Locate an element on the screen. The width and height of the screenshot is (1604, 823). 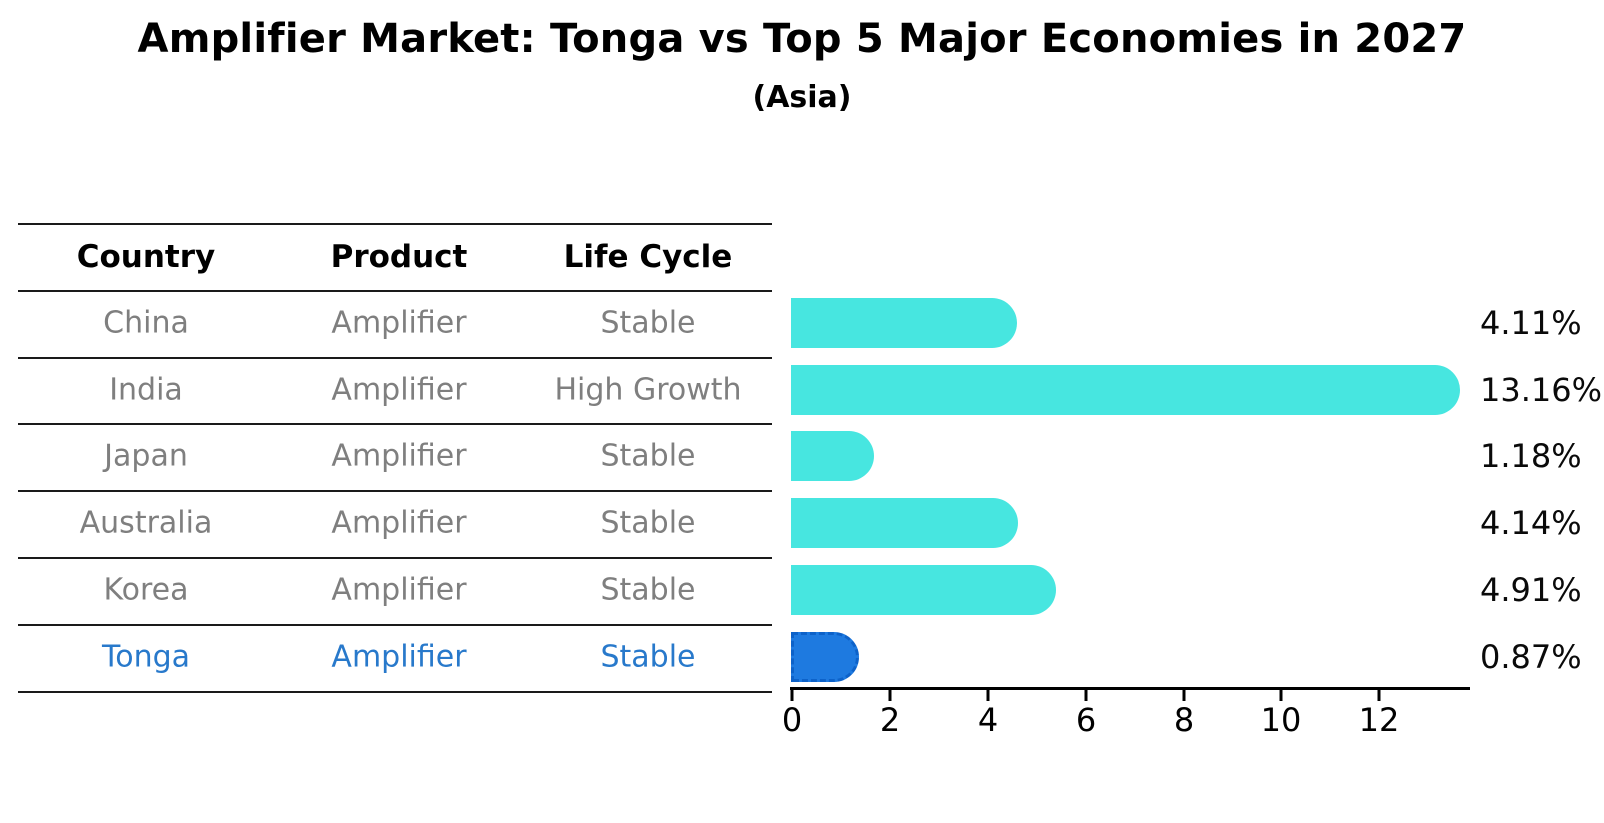
bar-value-label: 13.16% is located at coordinates (1541, 390).